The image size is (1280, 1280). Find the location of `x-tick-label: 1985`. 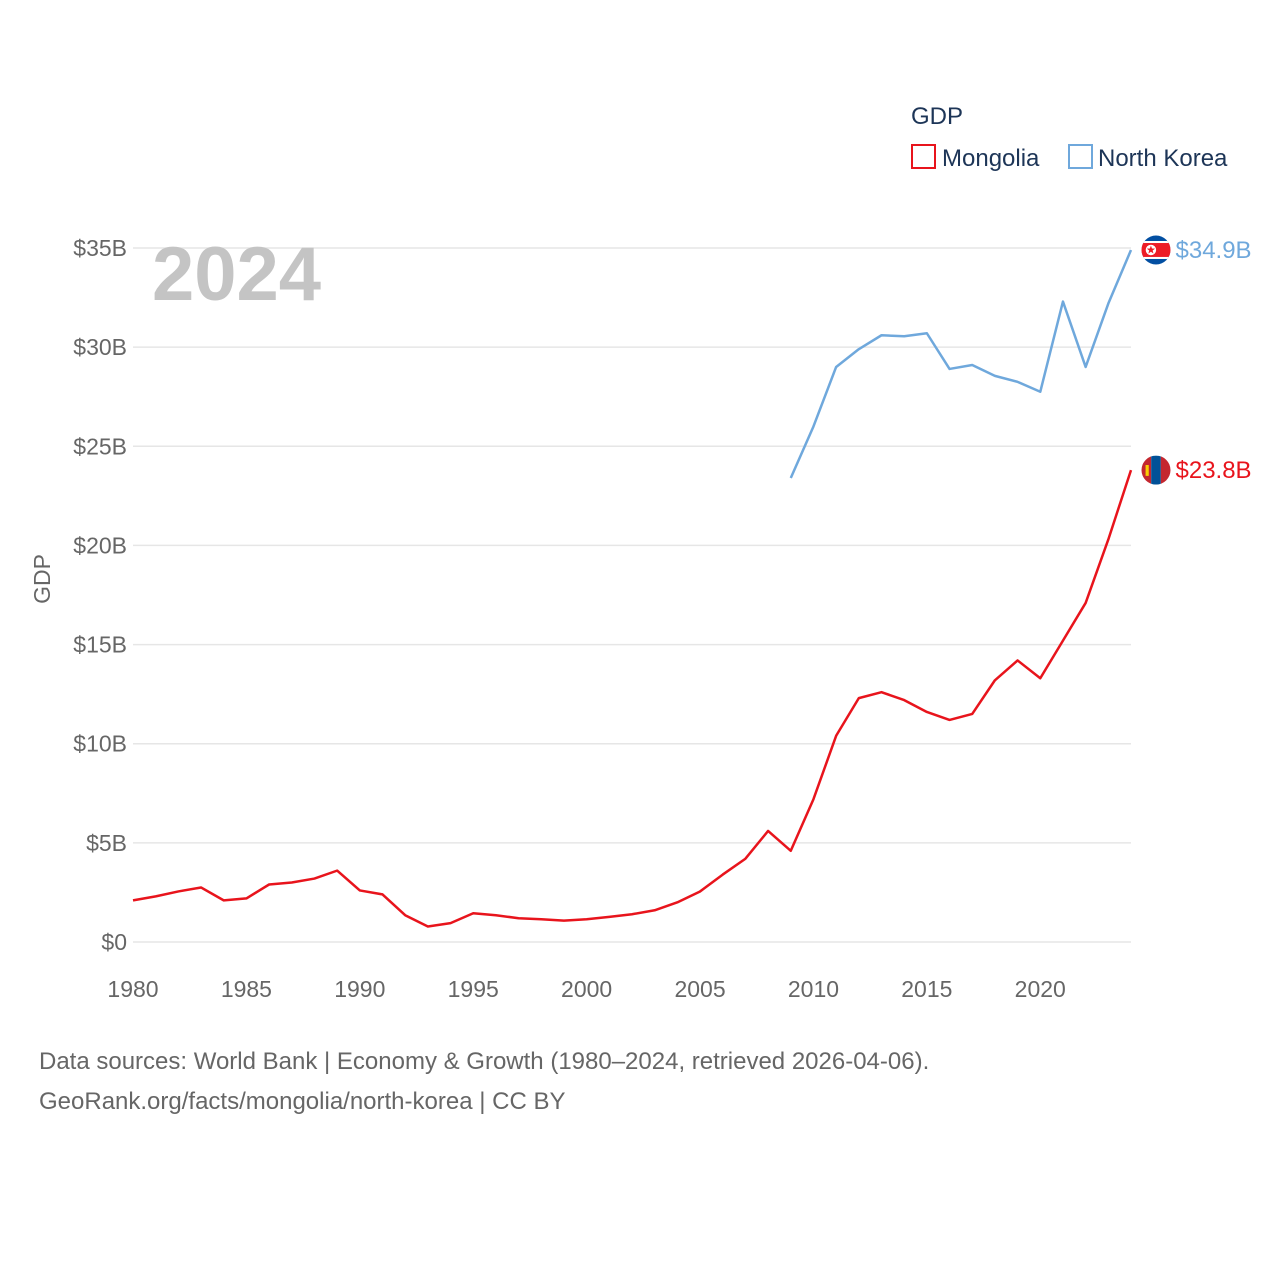

x-tick-label: 1985 is located at coordinates (246, 989).